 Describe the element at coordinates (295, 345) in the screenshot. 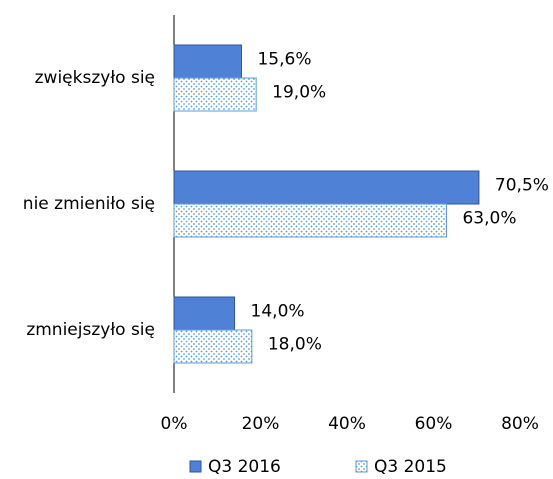

I see `value-label: 18,0%` at that location.